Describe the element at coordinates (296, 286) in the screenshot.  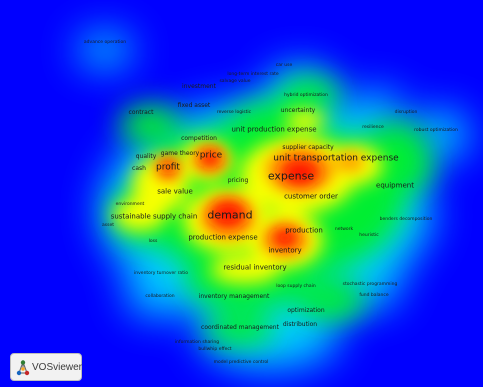
I see `keyword-label: loop supply chain` at that location.